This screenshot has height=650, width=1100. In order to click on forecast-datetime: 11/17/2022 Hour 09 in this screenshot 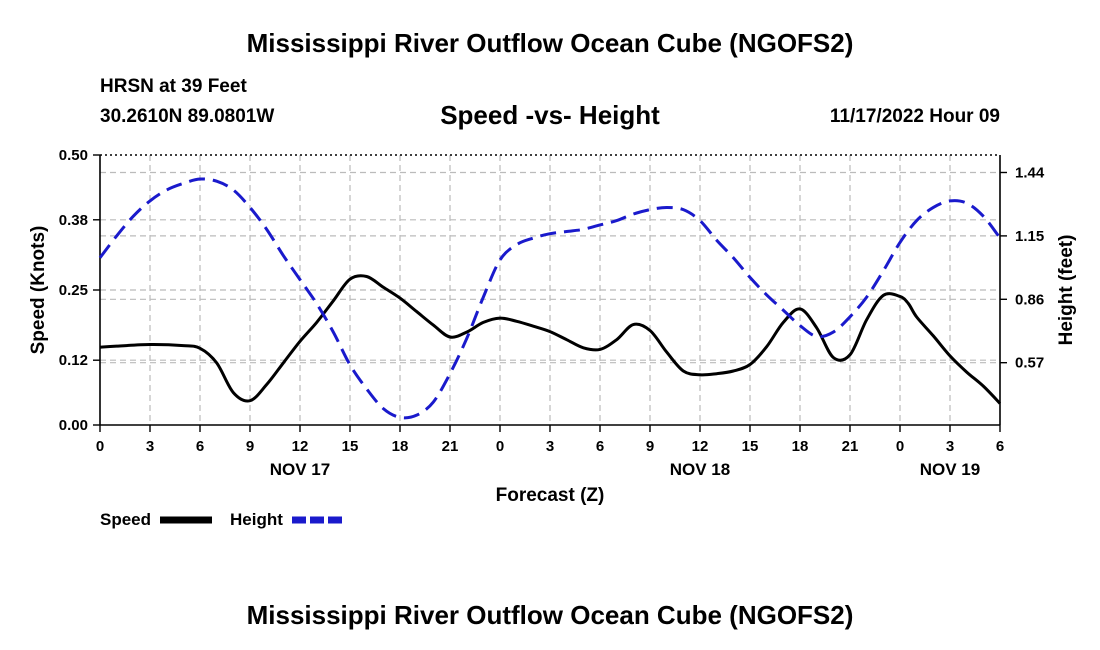, I will do `click(914, 116)`.